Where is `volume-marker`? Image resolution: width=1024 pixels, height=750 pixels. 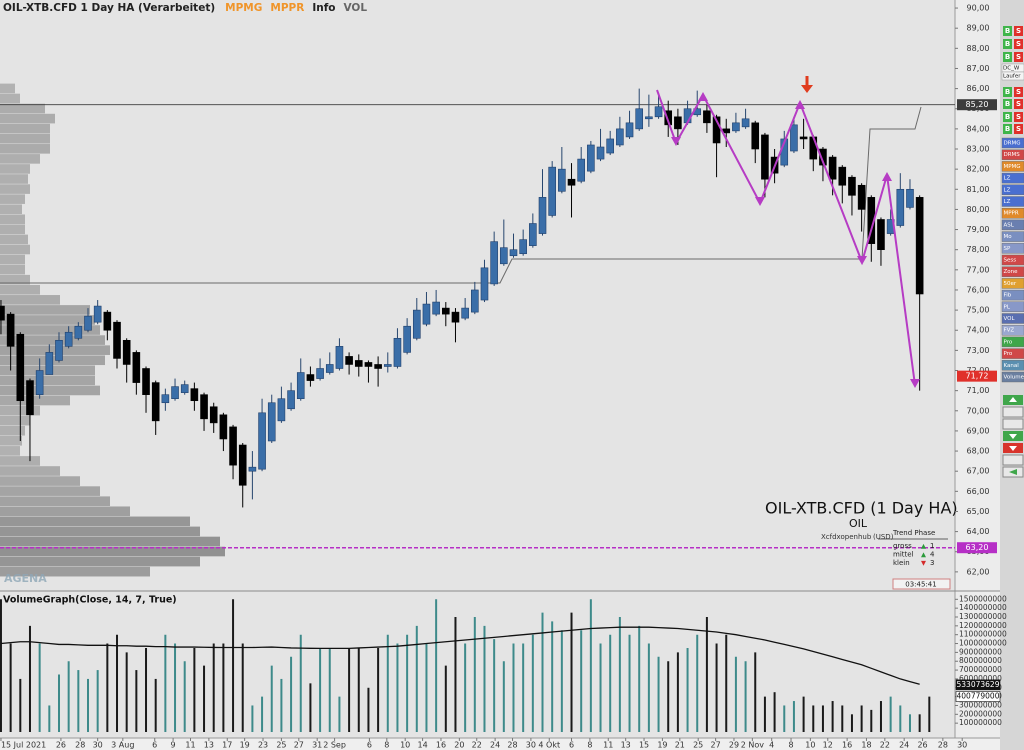
volume-marker is located at coordinates (978, 696).